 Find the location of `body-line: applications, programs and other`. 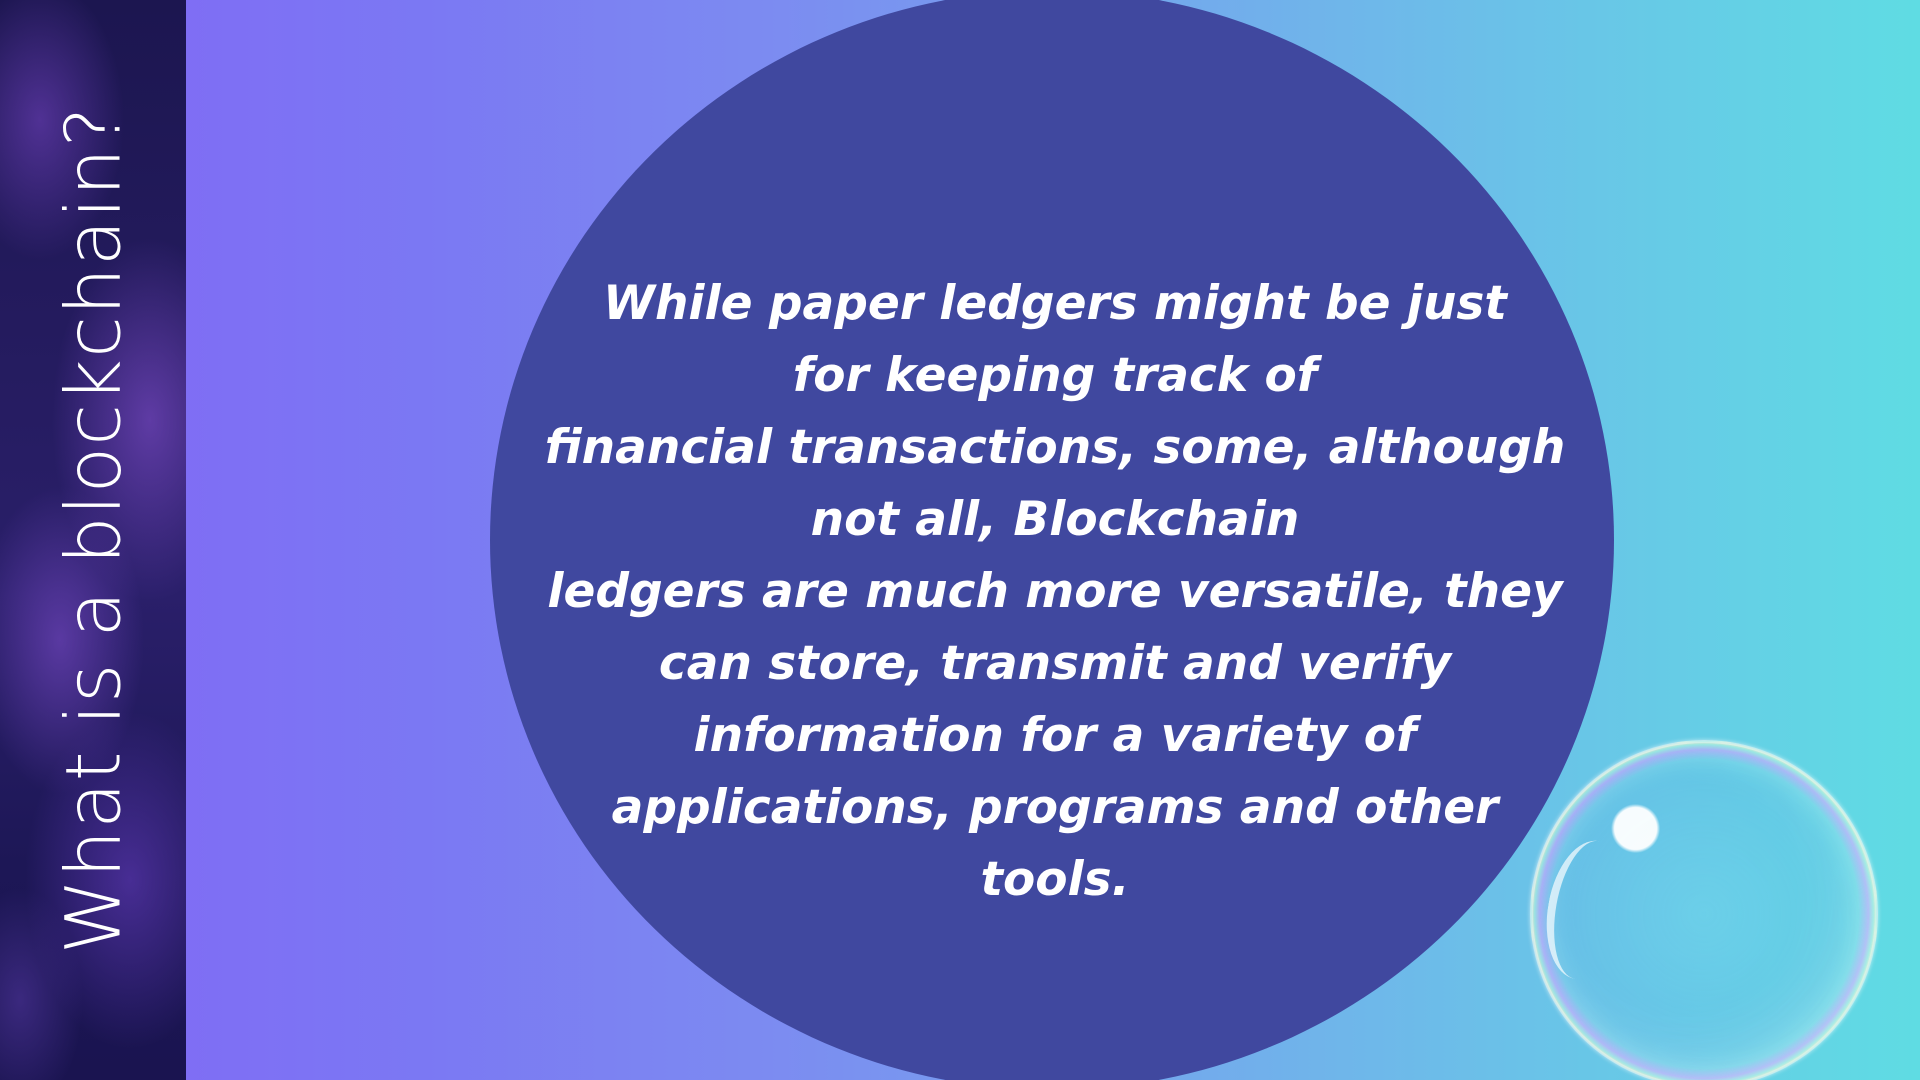

body-line: applications, programs and other is located at coordinates (1055, 807).